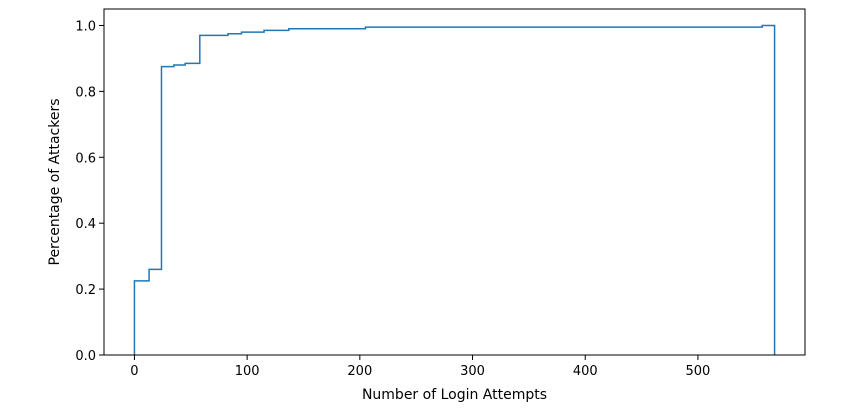 The image size is (845, 411). What do you see at coordinates (55, 181) in the screenshot?
I see `y-axis-label: Percentage of Attackers` at bounding box center [55, 181].